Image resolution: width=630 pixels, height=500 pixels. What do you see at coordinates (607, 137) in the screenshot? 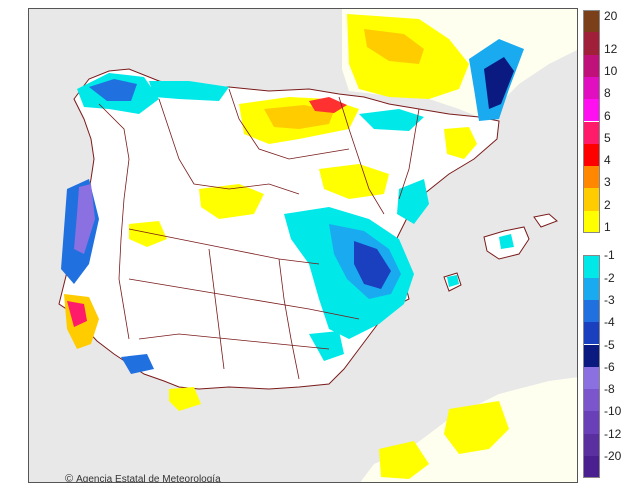
I see `legend-label: 5` at bounding box center [607, 137].